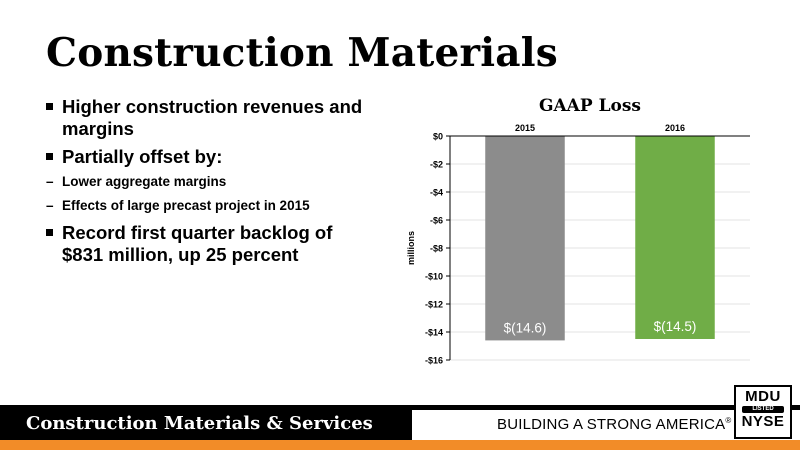 Image resolution: width=800 pixels, height=450 pixels. I want to click on y-tick-label: -$6, so click(436, 221).